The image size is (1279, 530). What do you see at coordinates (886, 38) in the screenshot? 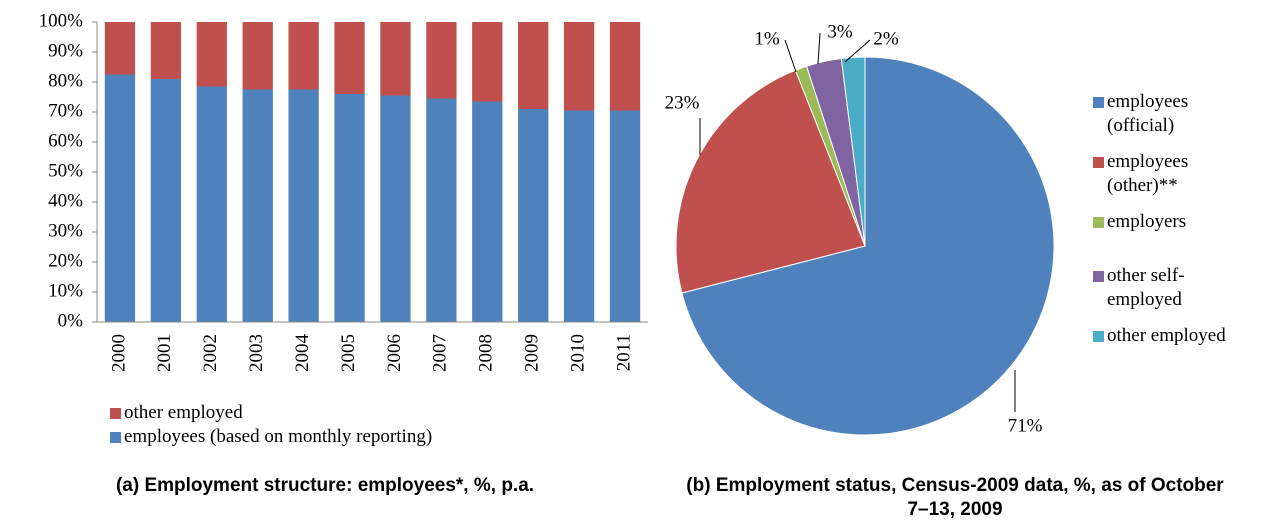
I see `data-label: 2%` at bounding box center [886, 38].